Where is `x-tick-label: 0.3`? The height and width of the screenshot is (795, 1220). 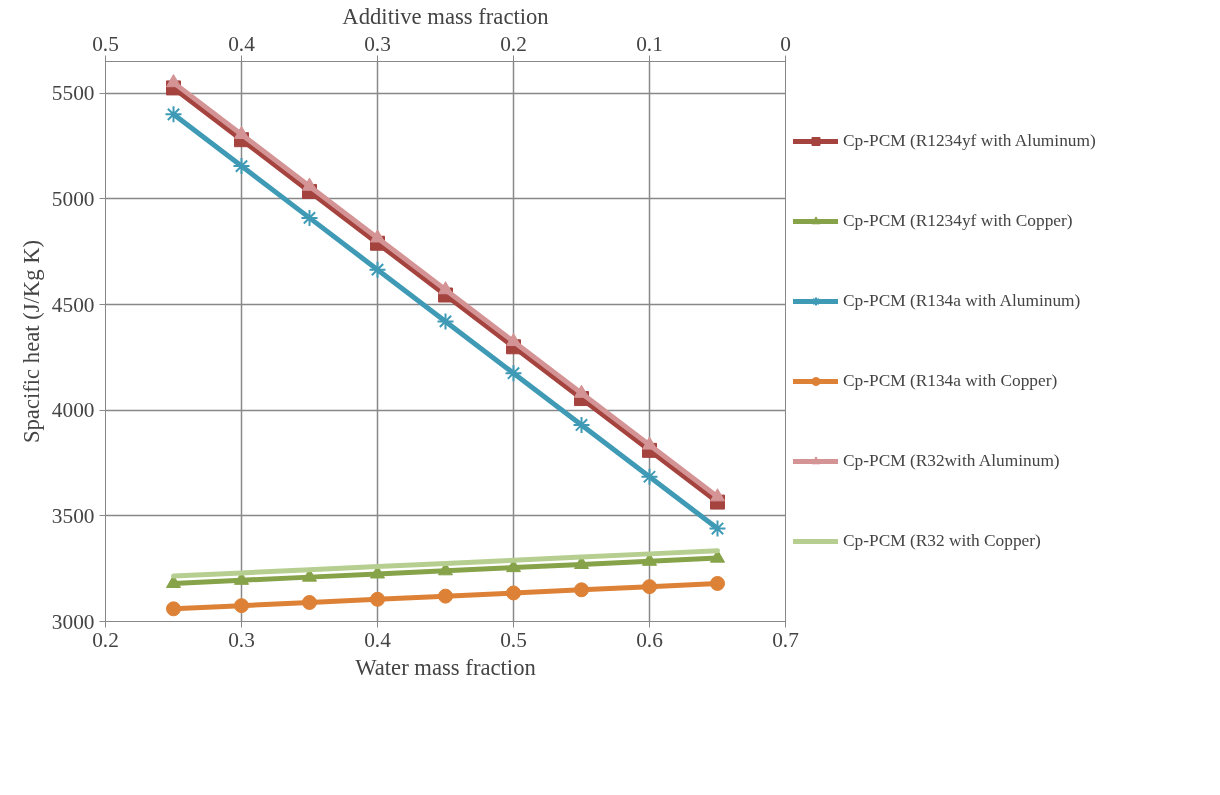
x-tick-label: 0.3 is located at coordinates (241, 639).